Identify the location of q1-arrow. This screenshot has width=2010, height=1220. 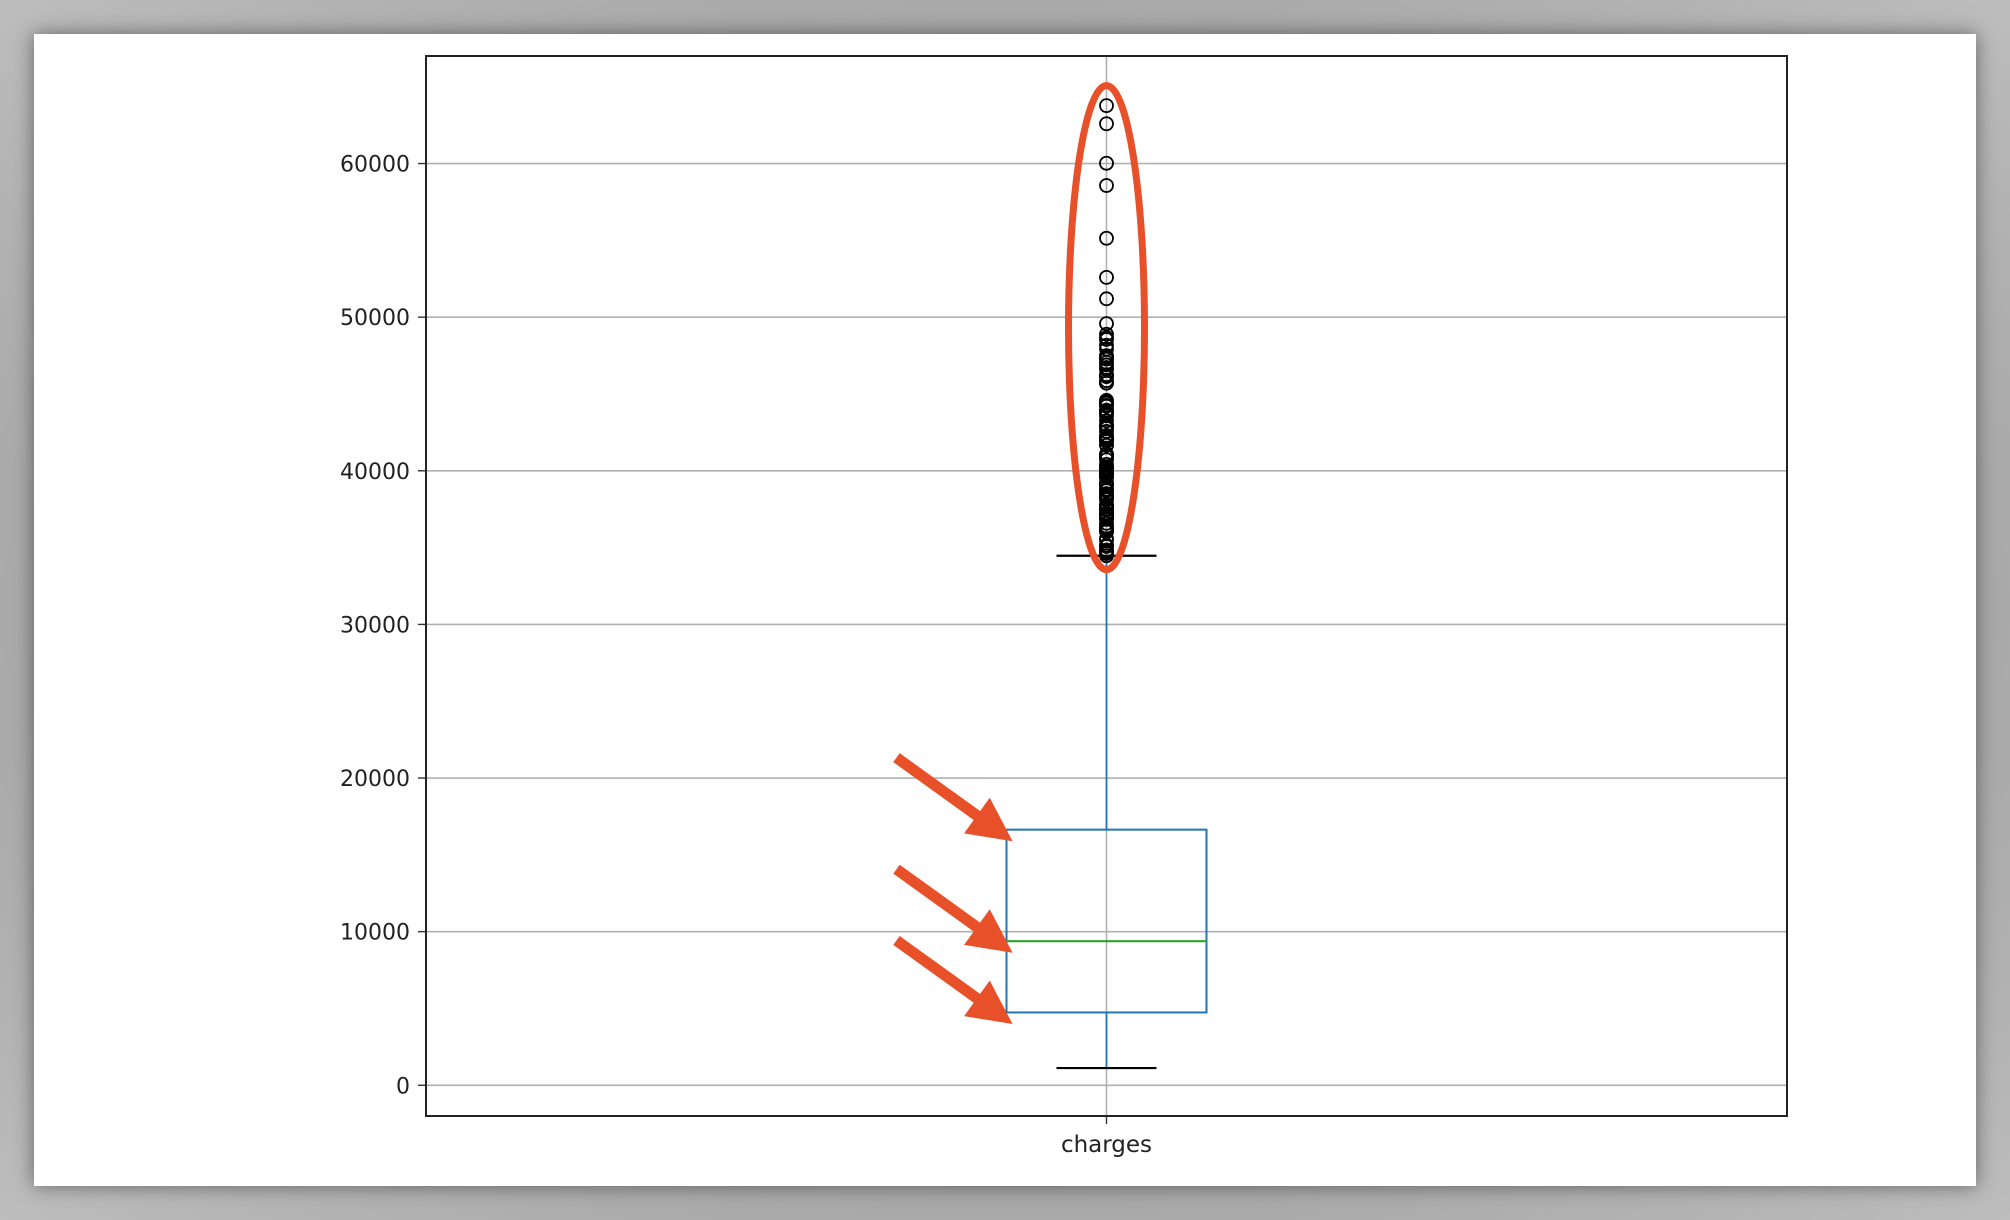
(953, 980).